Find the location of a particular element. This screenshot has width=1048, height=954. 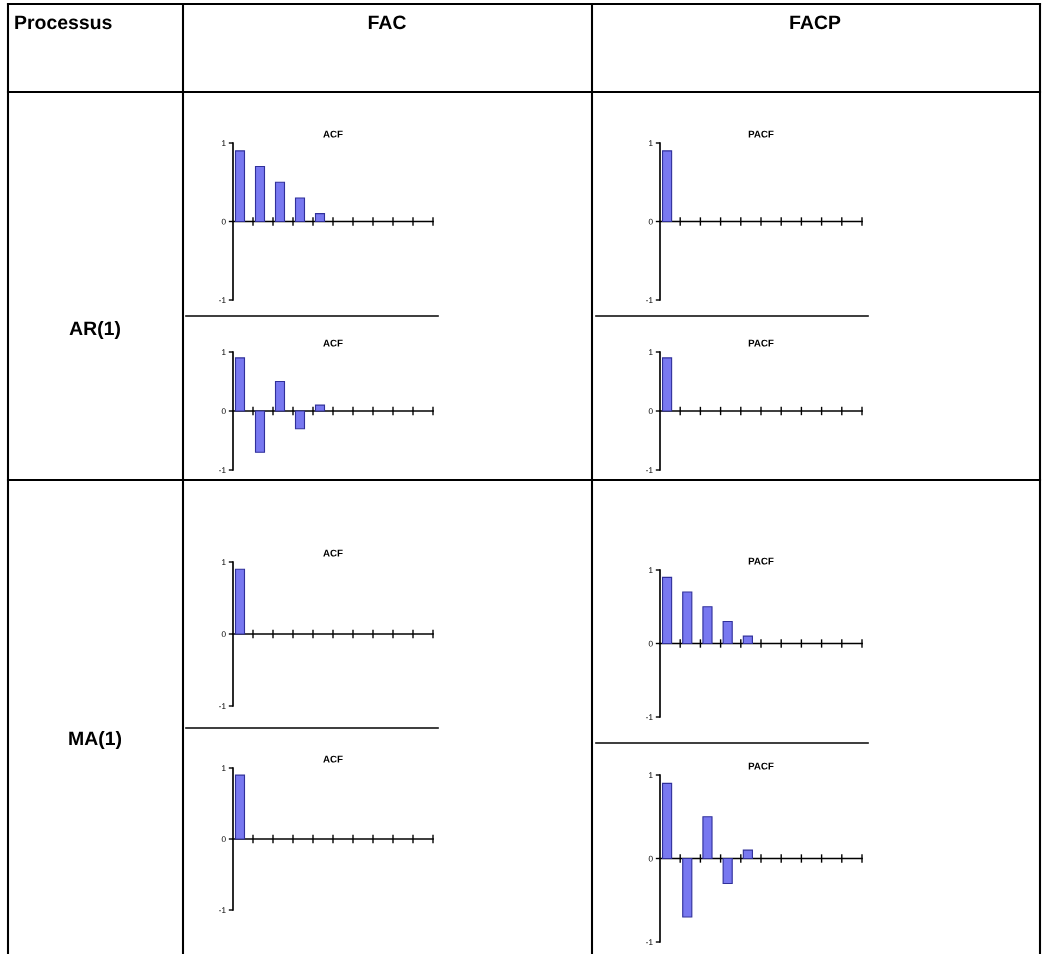

text: MA(1) is located at coordinates (95, 740).